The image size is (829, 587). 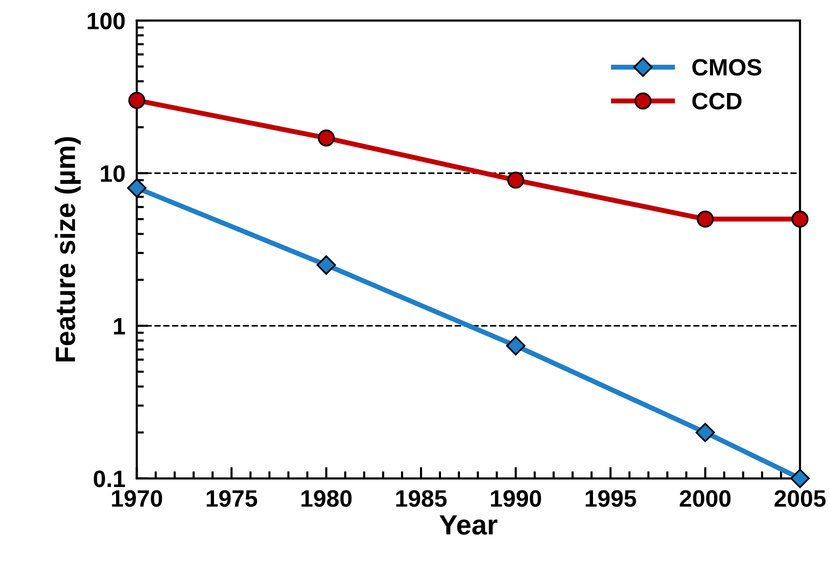 What do you see at coordinates (326, 498) in the screenshot?
I see `x-tick-label: 1980` at bounding box center [326, 498].